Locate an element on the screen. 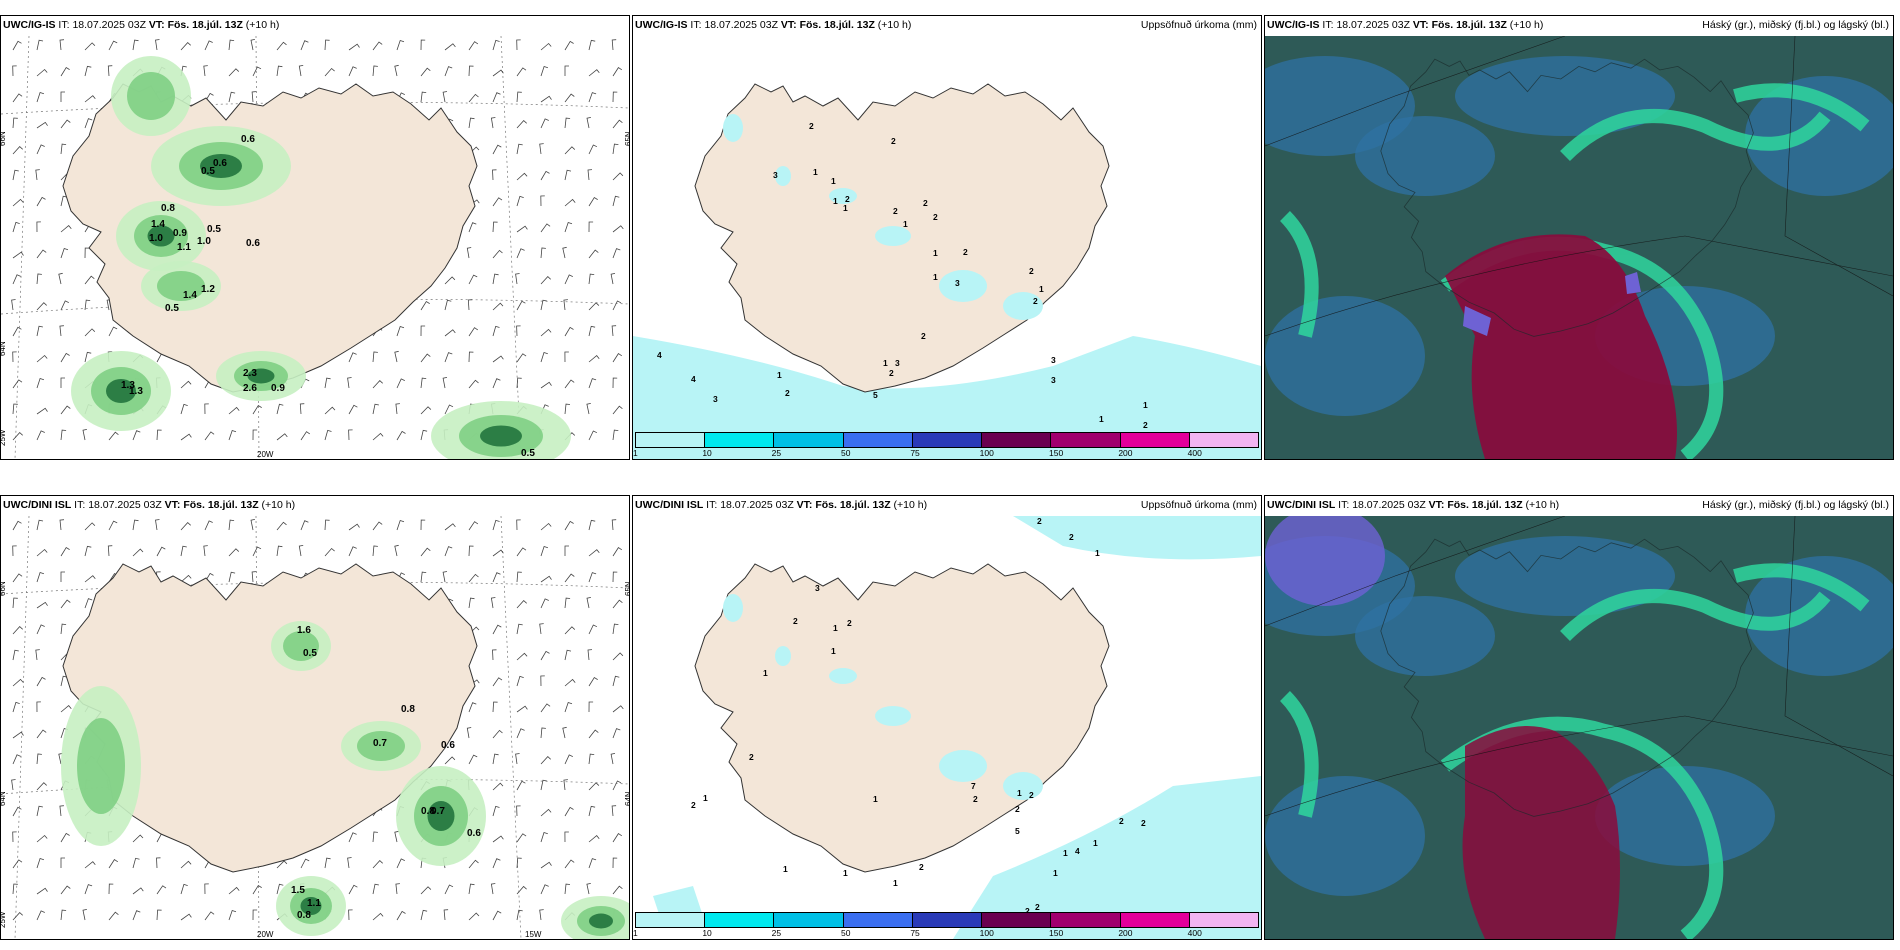 Image resolution: width=1900 pixels, height=950 pixels. colorbar-tick-label: 10 is located at coordinates (707, 453).